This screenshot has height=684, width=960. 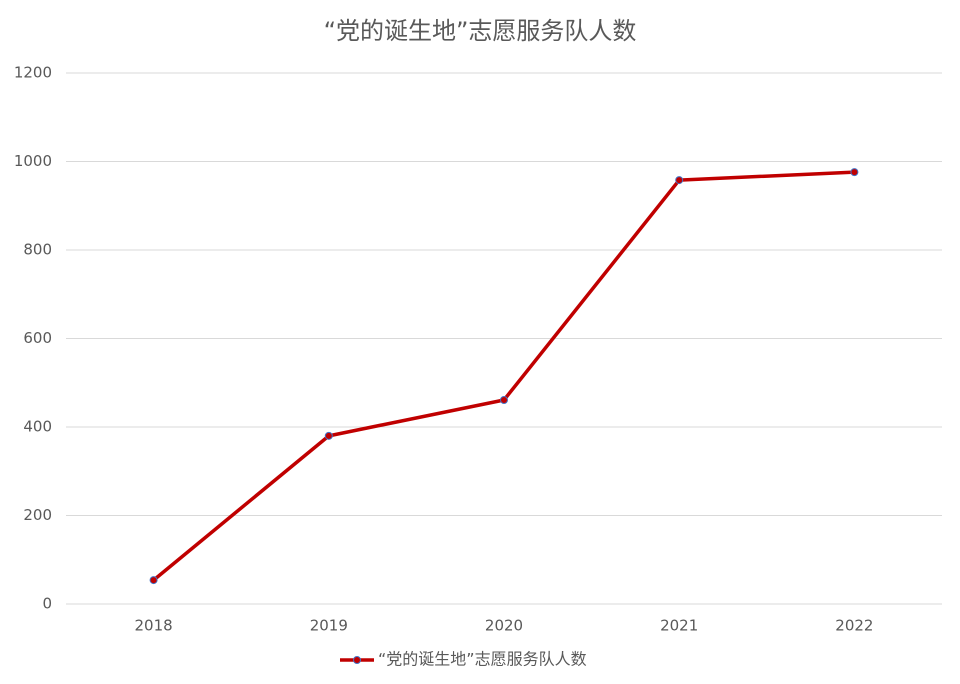 What do you see at coordinates (480, 31) in the screenshot?
I see `chart-title: “党的诞生地”志愿服务队人数` at bounding box center [480, 31].